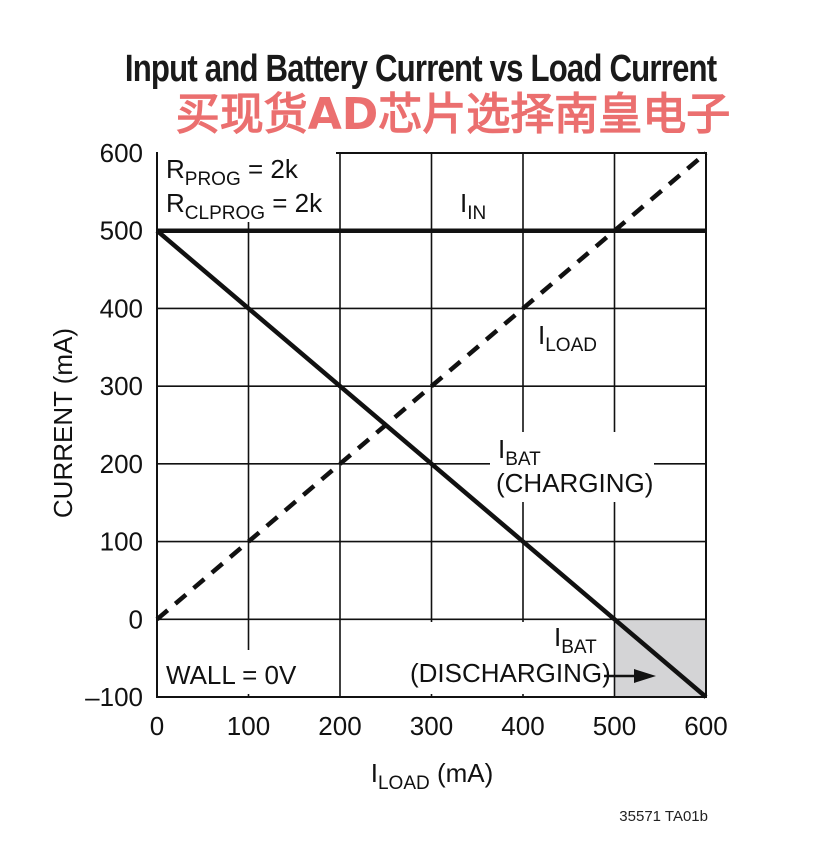 The image size is (830, 847). What do you see at coordinates (136, 619) in the screenshot?
I see `y-tick-label: 0` at bounding box center [136, 619].